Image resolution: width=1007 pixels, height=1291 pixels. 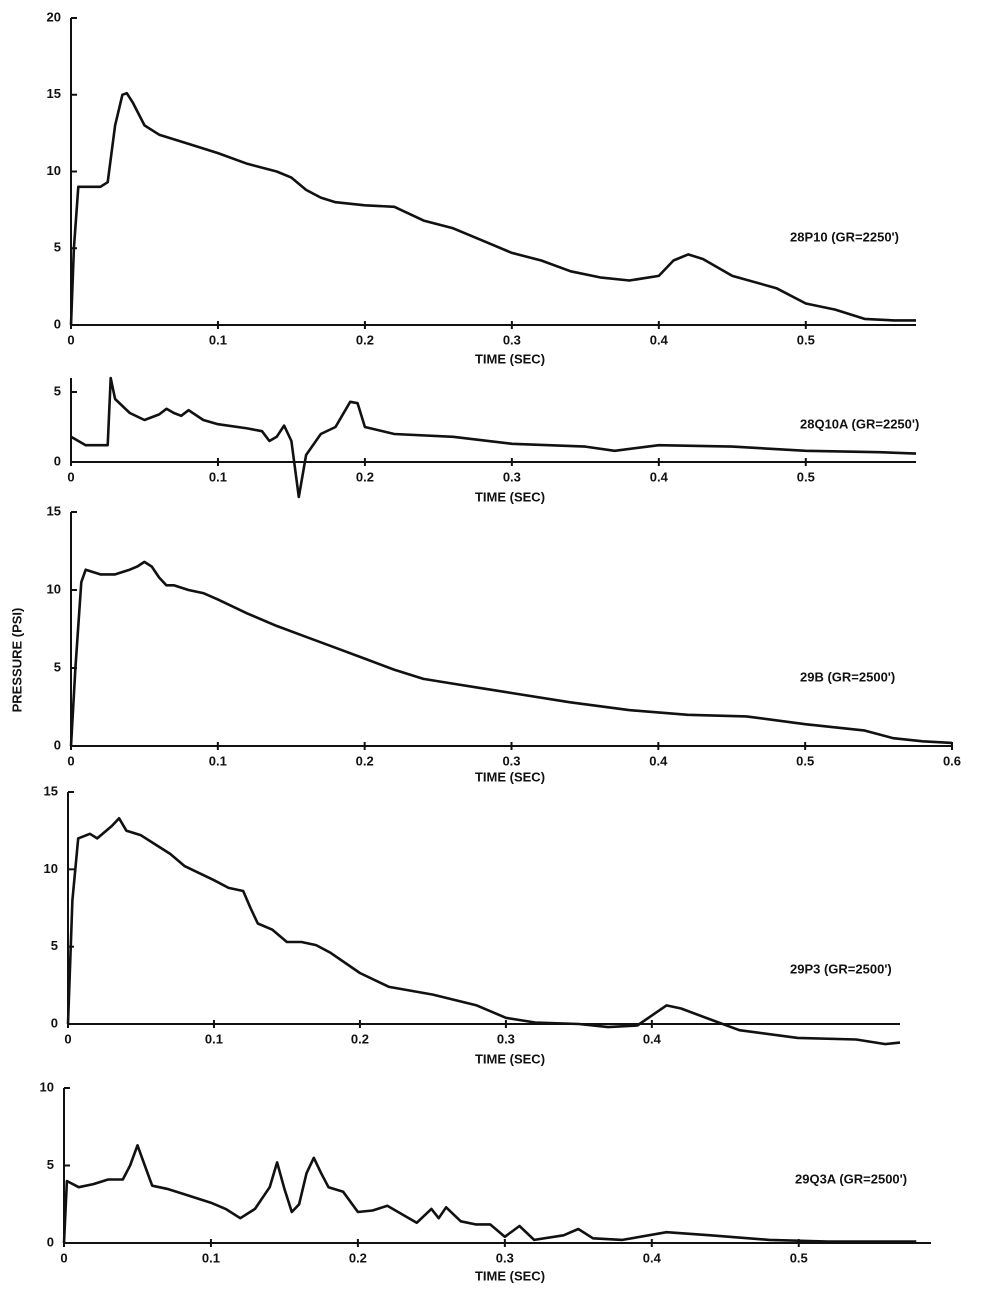 What do you see at coordinates (952, 760) in the screenshot?
I see `x-tick-label: 0.6` at bounding box center [952, 760].